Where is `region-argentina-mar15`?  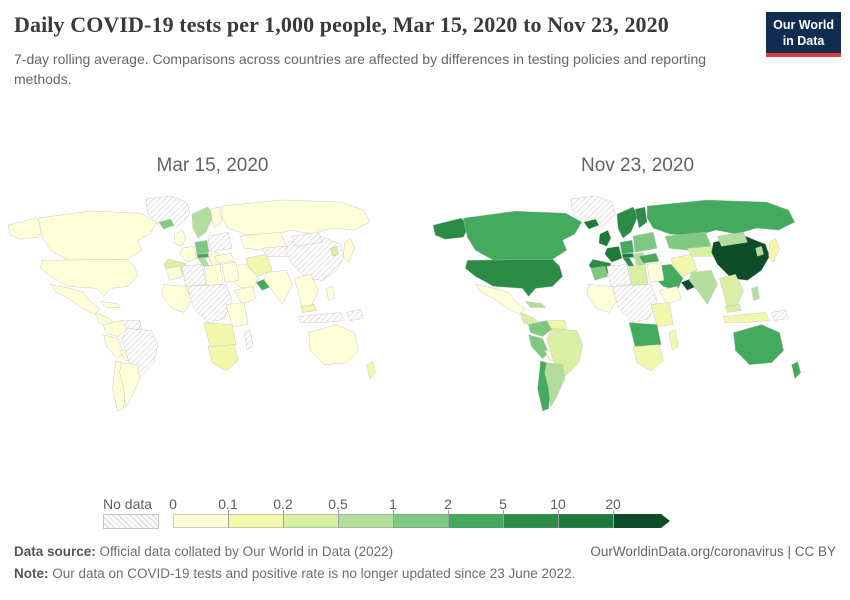 region-argentina-mar15 is located at coordinates (129, 385).